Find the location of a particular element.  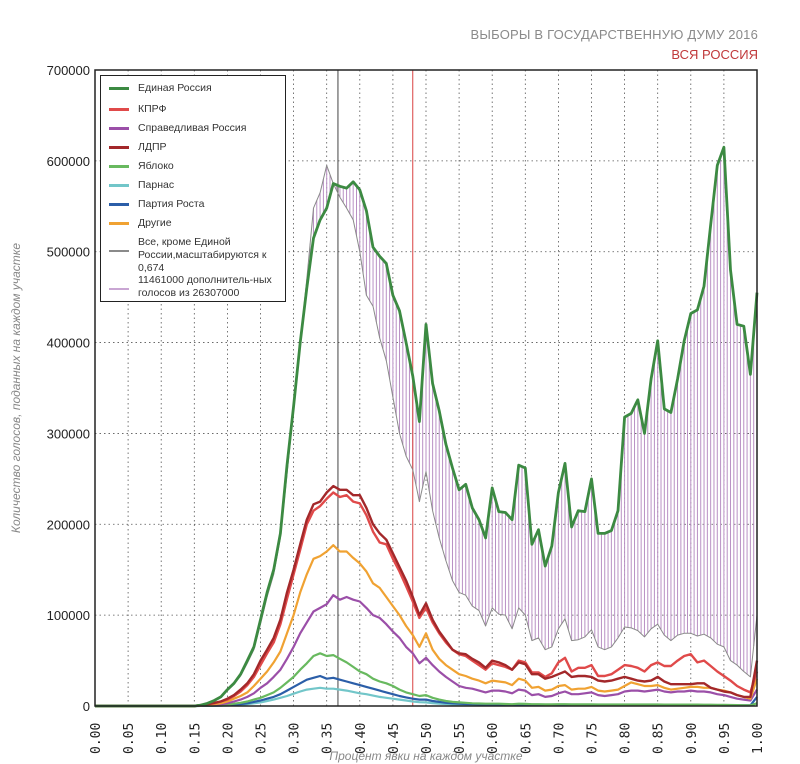

x-tick-label: 0.65 is located at coordinates (526, 738).